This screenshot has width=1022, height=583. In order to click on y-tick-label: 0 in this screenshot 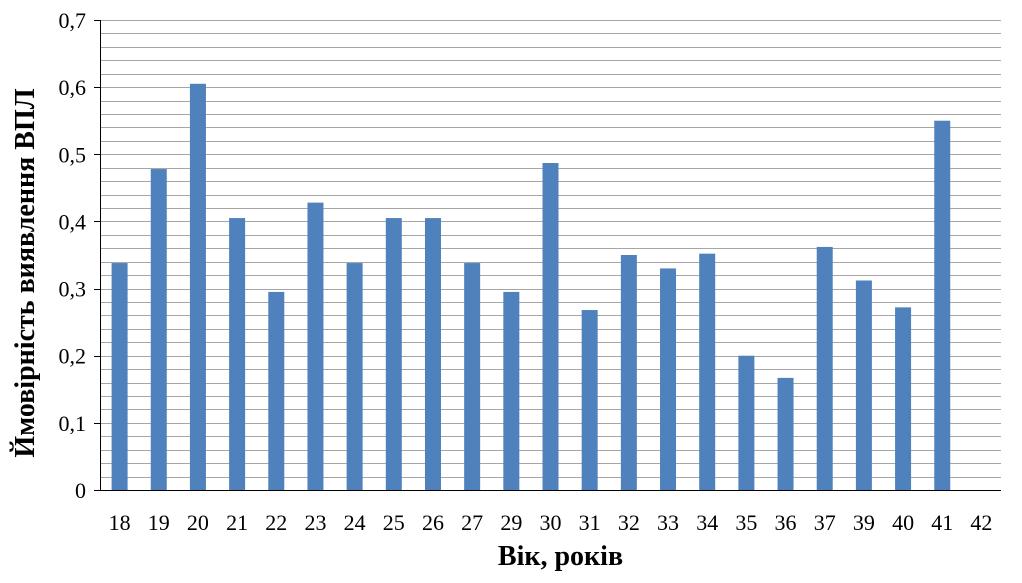, I will do `click(80, 490)`.